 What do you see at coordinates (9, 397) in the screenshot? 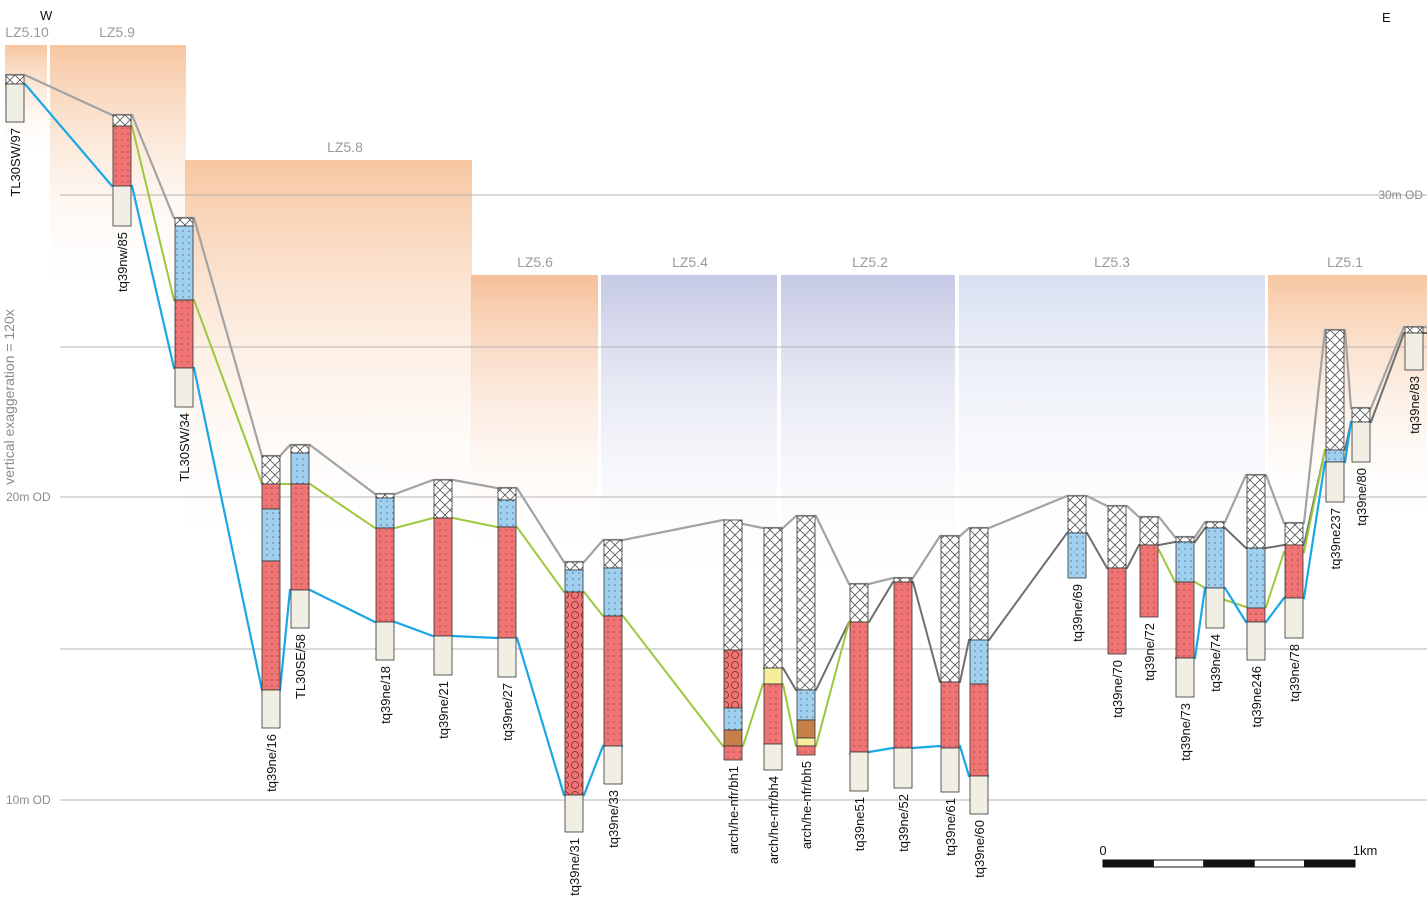
I see `exaggeration-note: vertical exaggeration = 120x` at bounding box center [9, 397].